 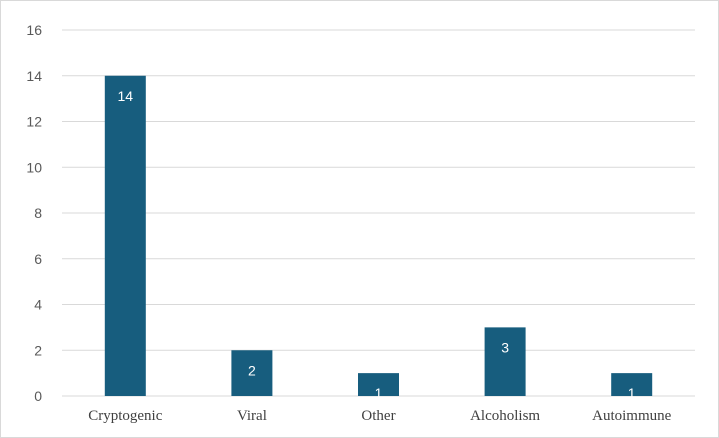 What do you see at coordinates (252, 416) in the screenshot?
I see `x-tick-label: Viral` at bounding box center [252, 416].